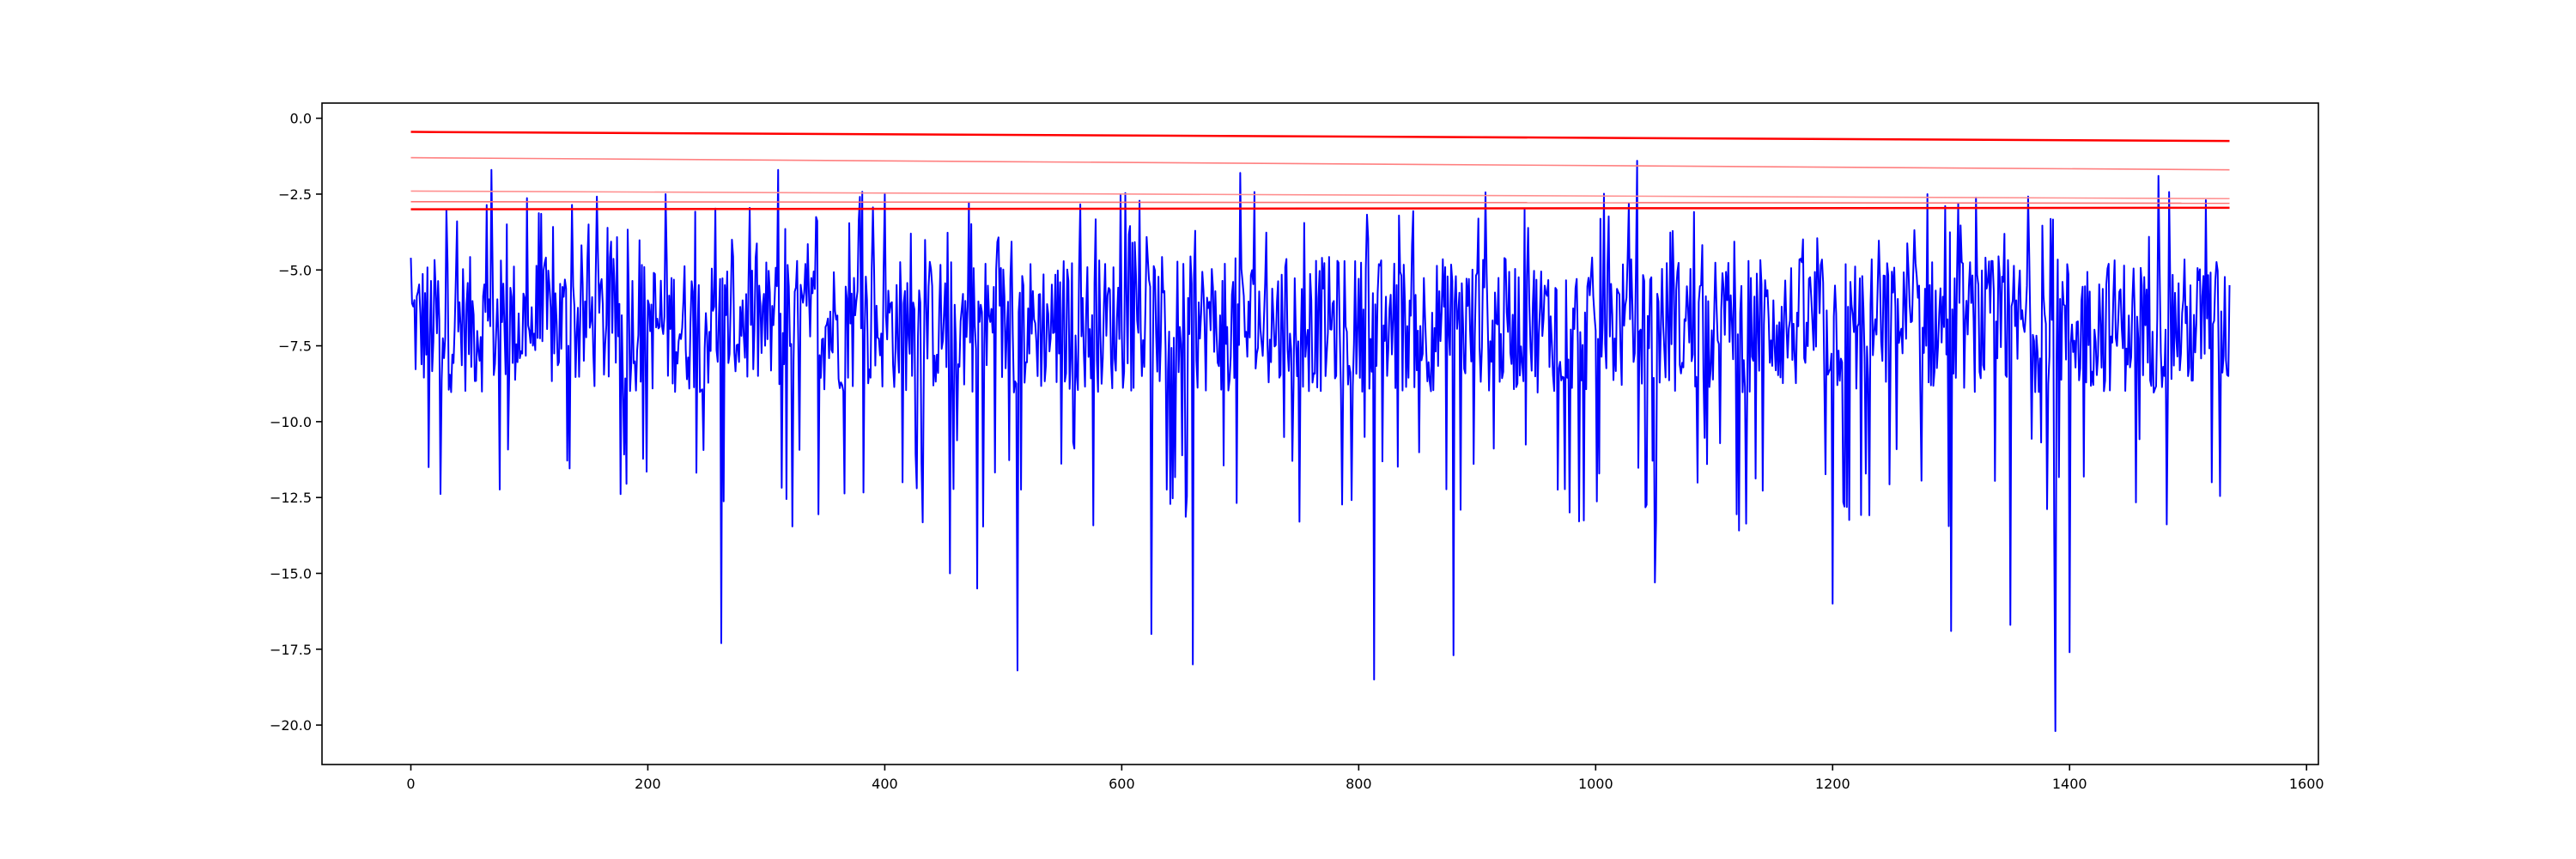 This screenshot has height=859, width=2576. What do you see at coordinates (295, 270) in the screenshot?
I see `y-tick-label: −5.0` at bounding box center [295, 270].